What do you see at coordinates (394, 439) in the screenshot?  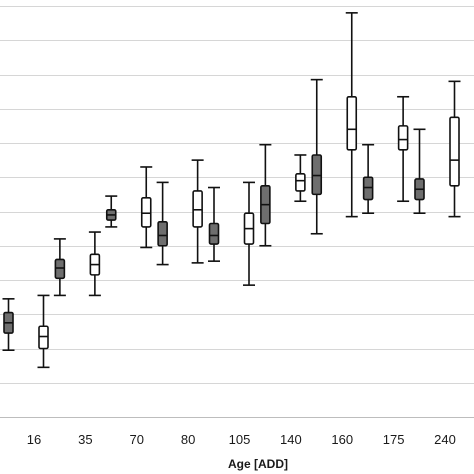 I see `x-tick-label: 175` at bounding box center [394, 439].